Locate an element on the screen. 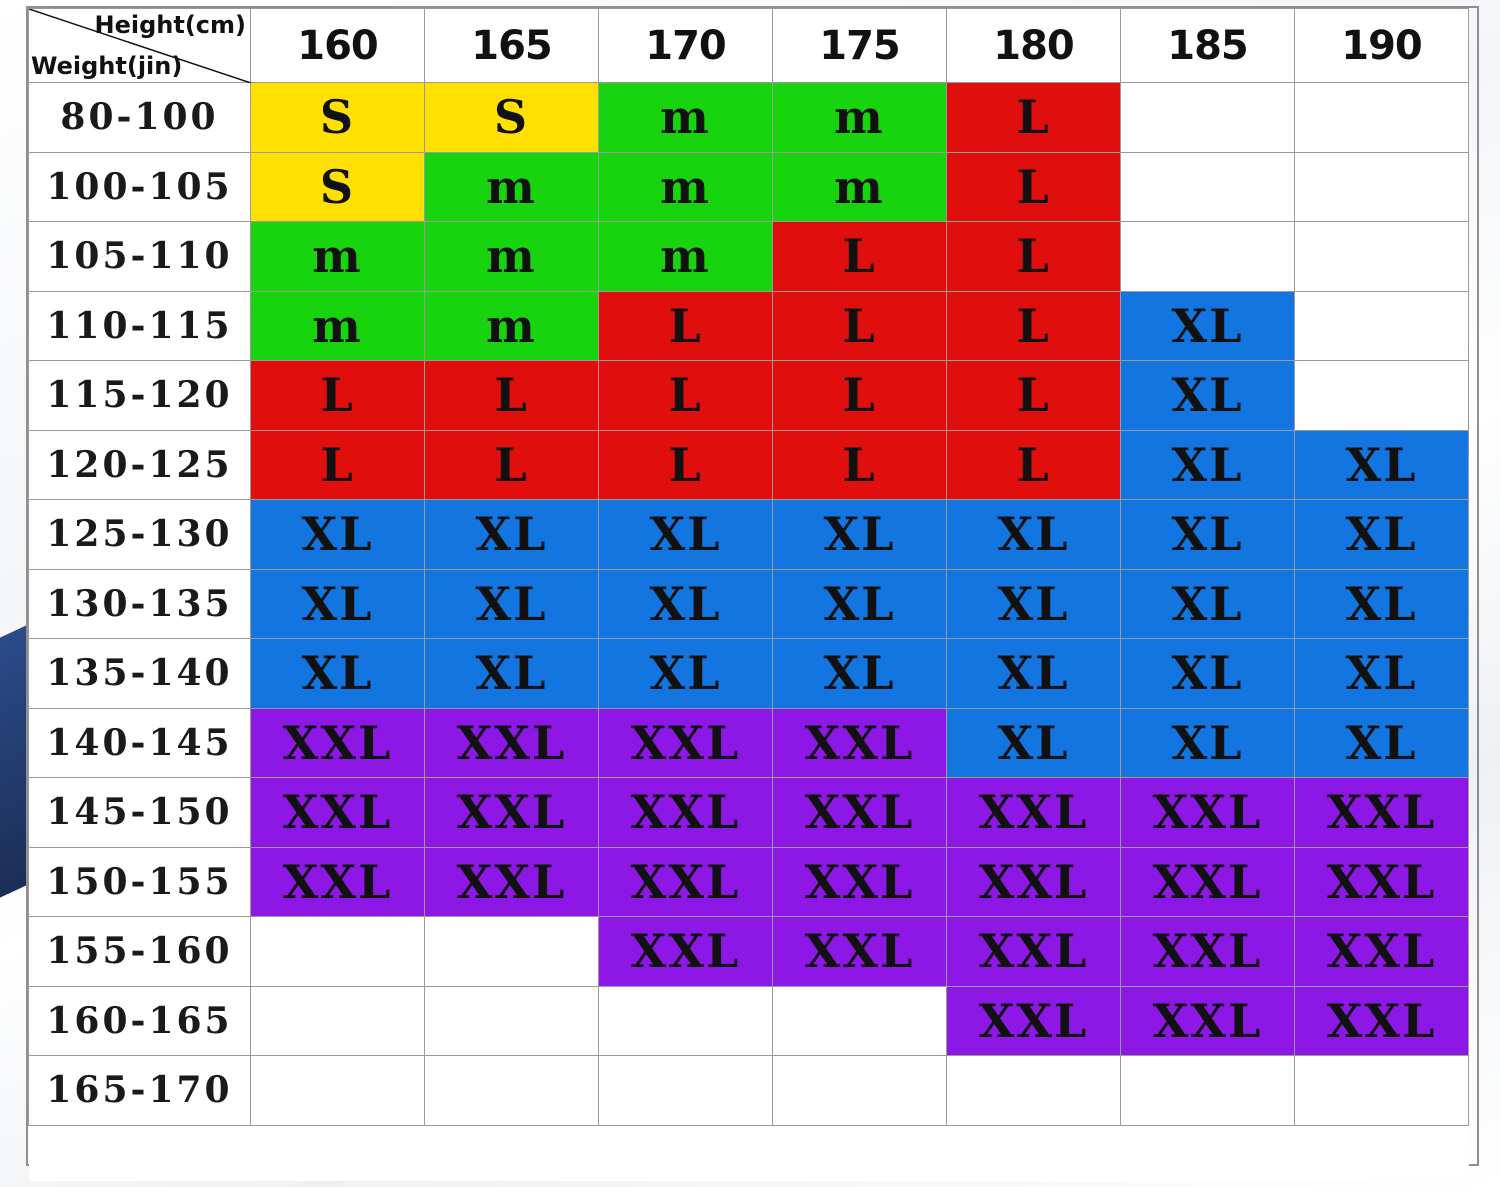  weight-range-label: 115-120 is located at coordinates (139, 395).